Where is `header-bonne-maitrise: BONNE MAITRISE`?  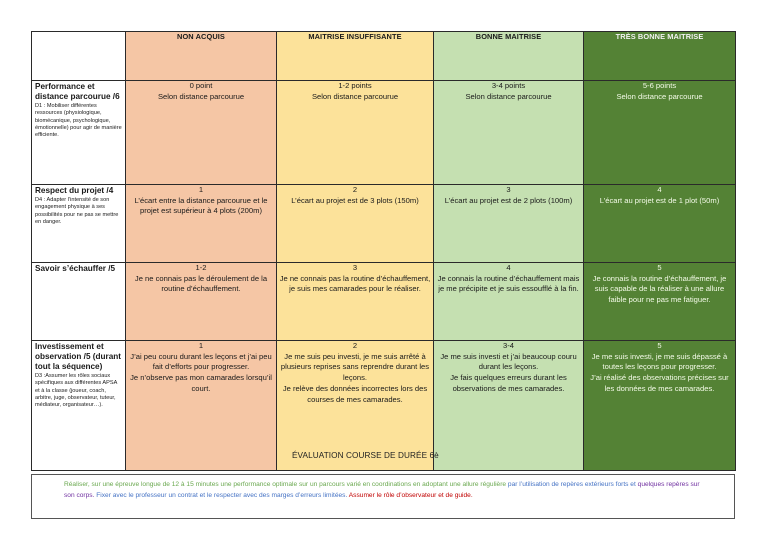 header-bonne-maitrise: BONNE MAITRISE is located at coordinates (508, 56).